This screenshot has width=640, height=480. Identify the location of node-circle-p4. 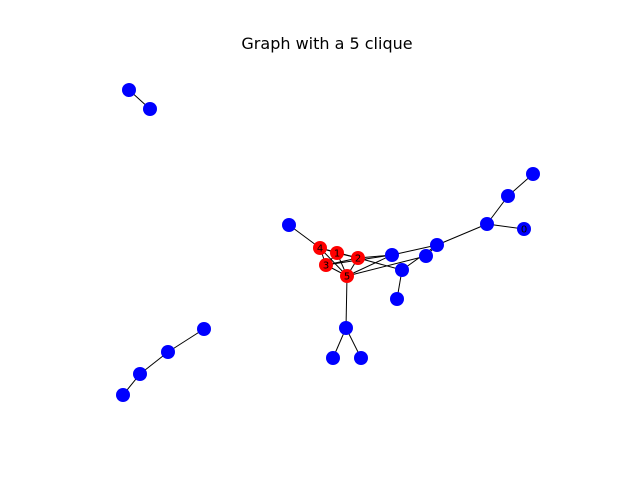
(123, 395).